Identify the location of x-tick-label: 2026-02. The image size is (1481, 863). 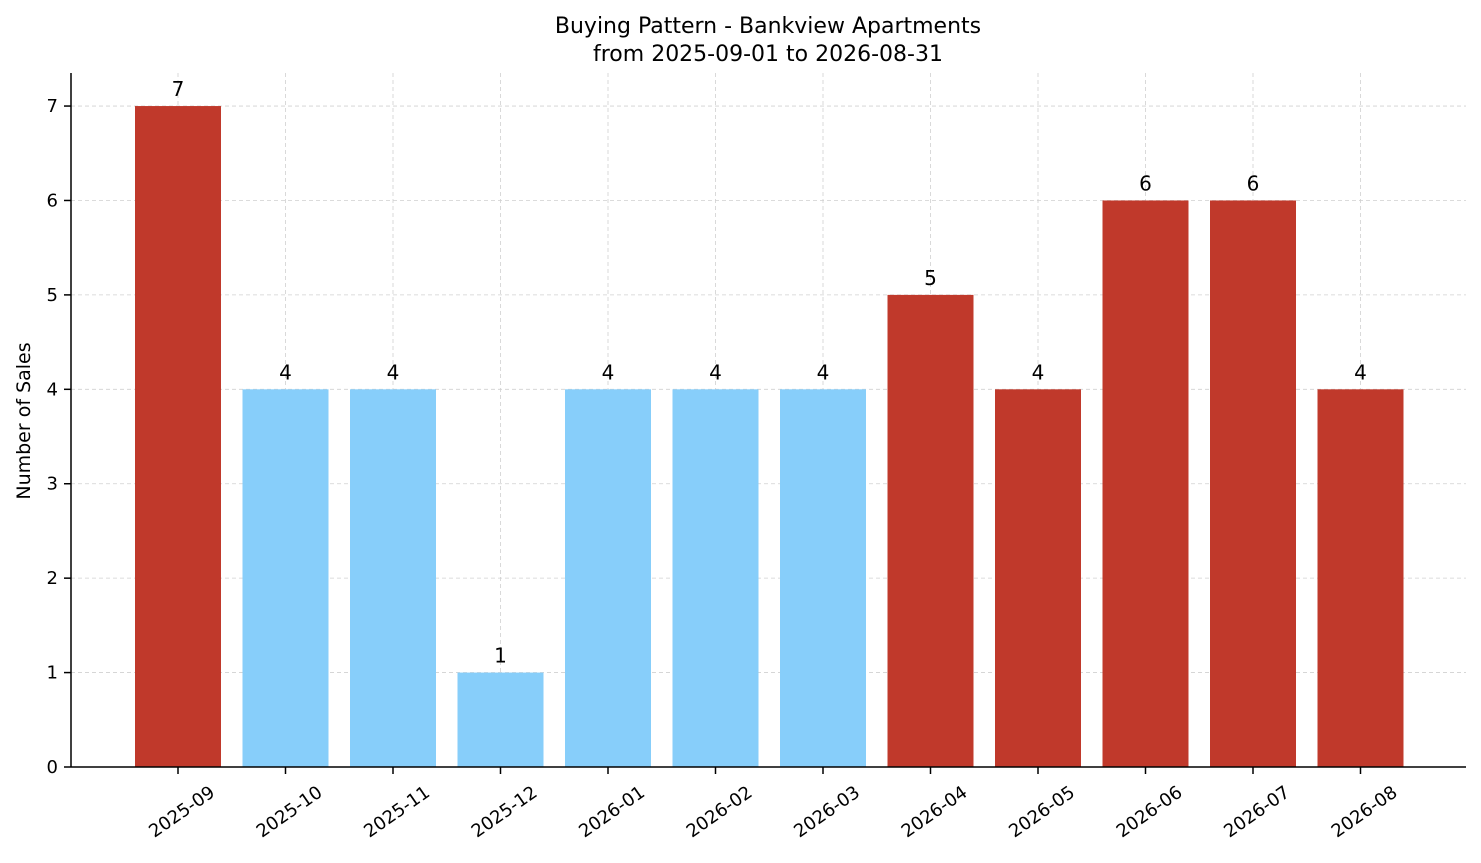
(720, 812).